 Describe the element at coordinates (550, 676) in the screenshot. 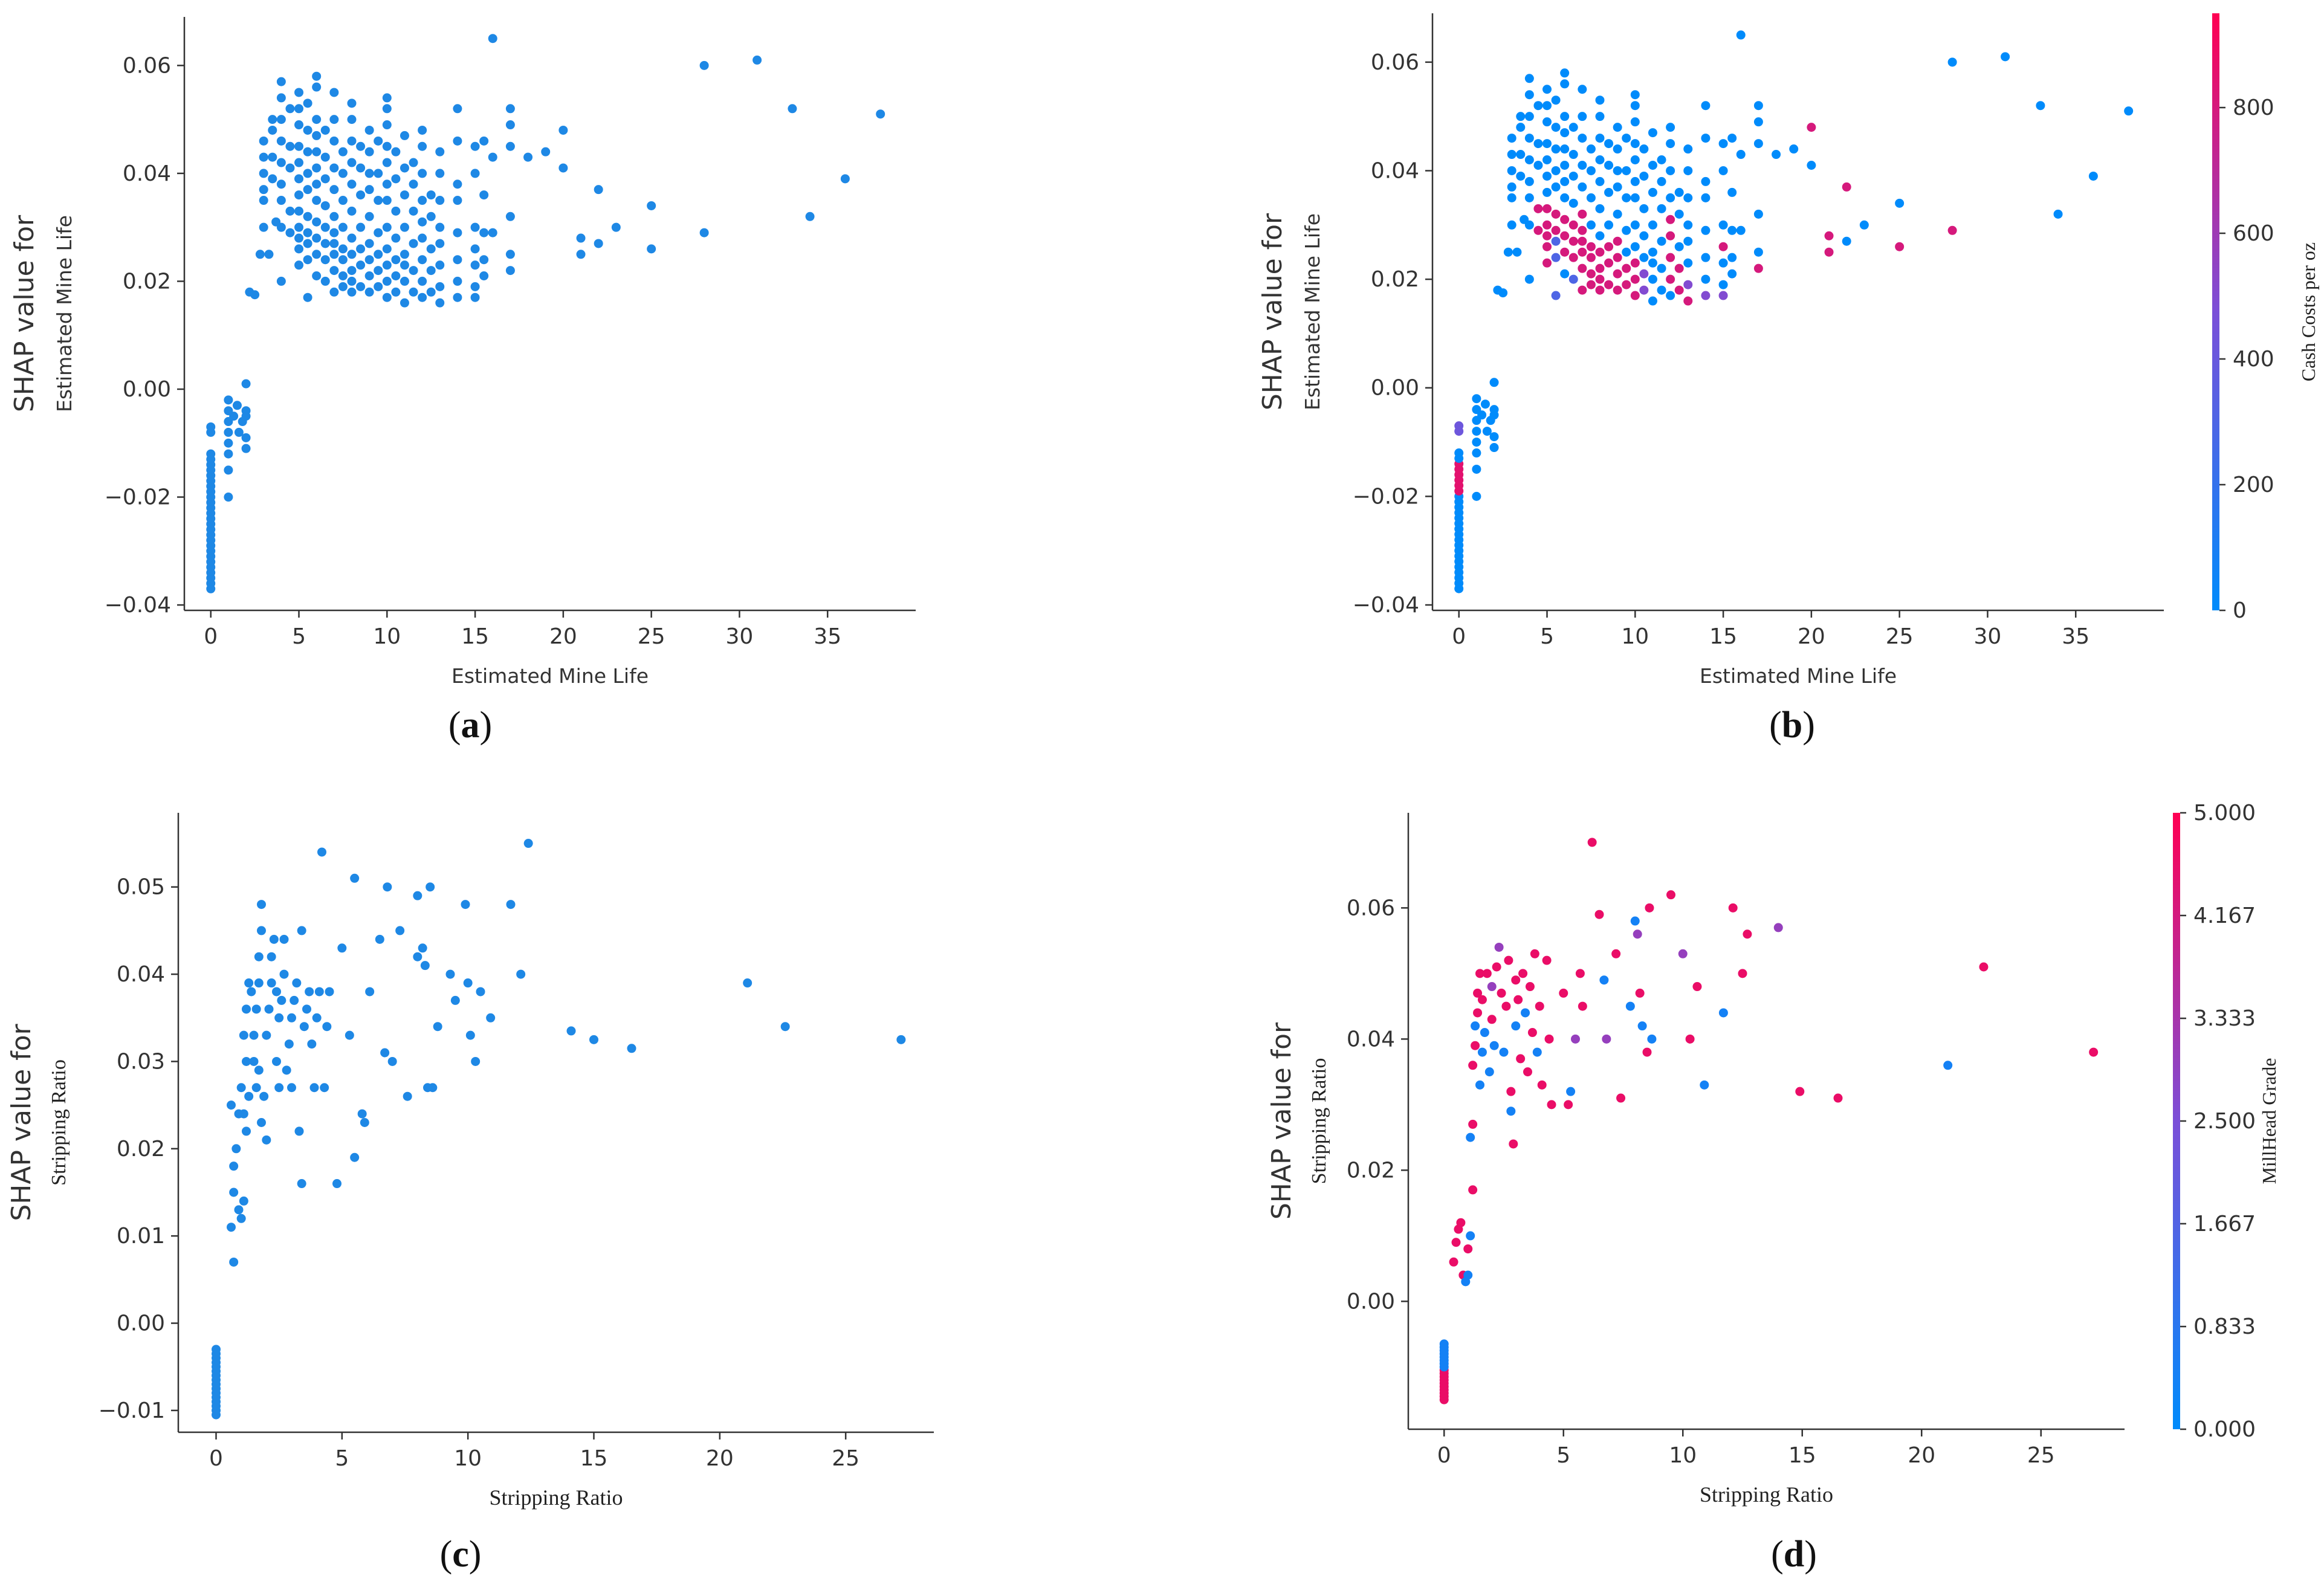

I see `x-axis-title: Estimated Mine Life` at that location.